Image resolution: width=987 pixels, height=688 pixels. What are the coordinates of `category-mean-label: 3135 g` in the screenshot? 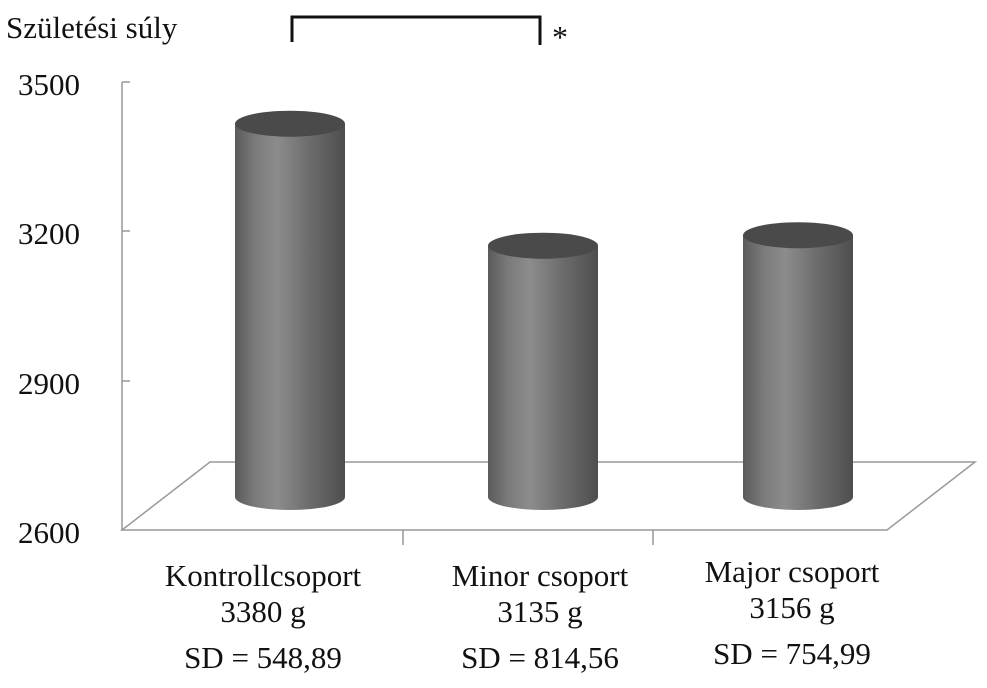 It's located at (539, 611).